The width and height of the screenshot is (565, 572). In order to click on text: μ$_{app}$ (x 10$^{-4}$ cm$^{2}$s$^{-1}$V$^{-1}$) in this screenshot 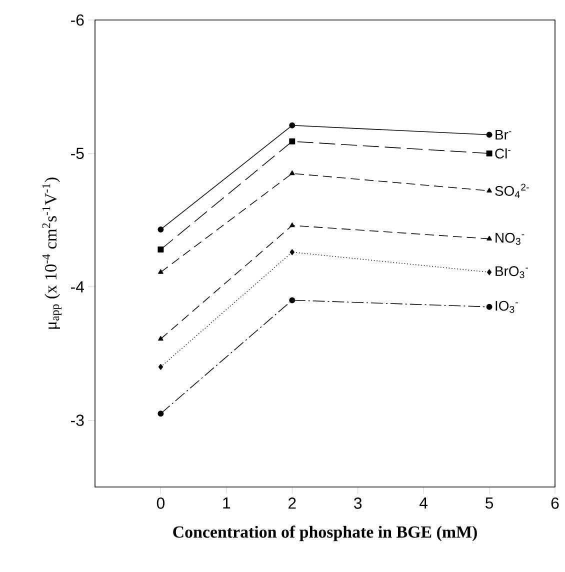, I will do `click(52, 253)`.